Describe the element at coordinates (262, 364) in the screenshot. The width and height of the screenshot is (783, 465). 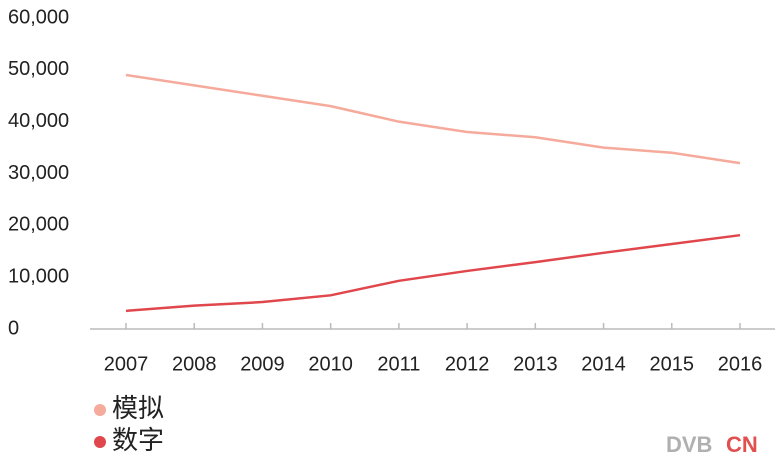
I see `x-tick-label: 2009` at that location.